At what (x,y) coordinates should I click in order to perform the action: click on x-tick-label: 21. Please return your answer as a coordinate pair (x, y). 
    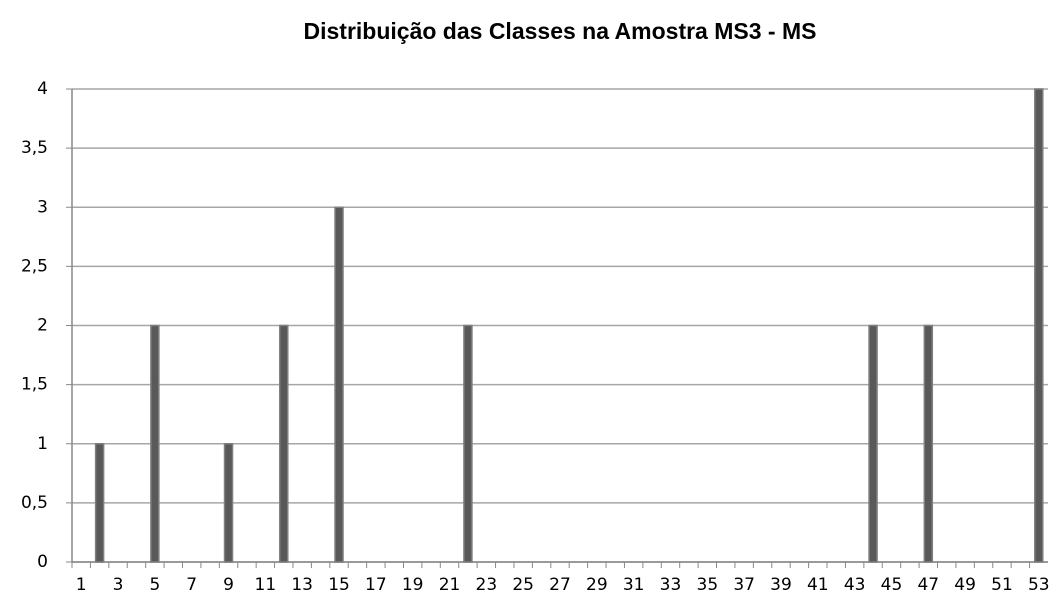
    Looking at the image, I should click on (450, 585).